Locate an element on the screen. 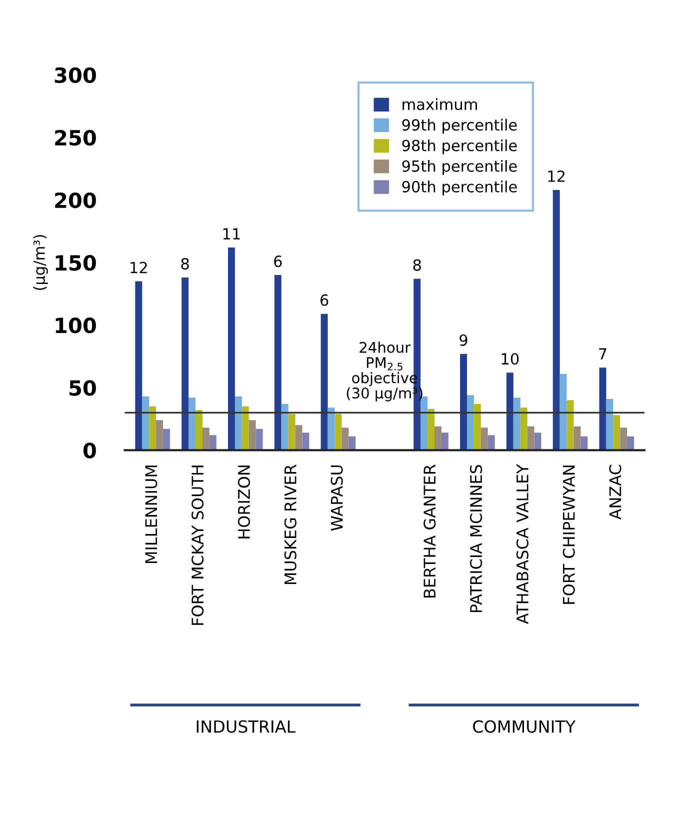  x-tick-label: ANZAC is located at coordinates (615, 492).